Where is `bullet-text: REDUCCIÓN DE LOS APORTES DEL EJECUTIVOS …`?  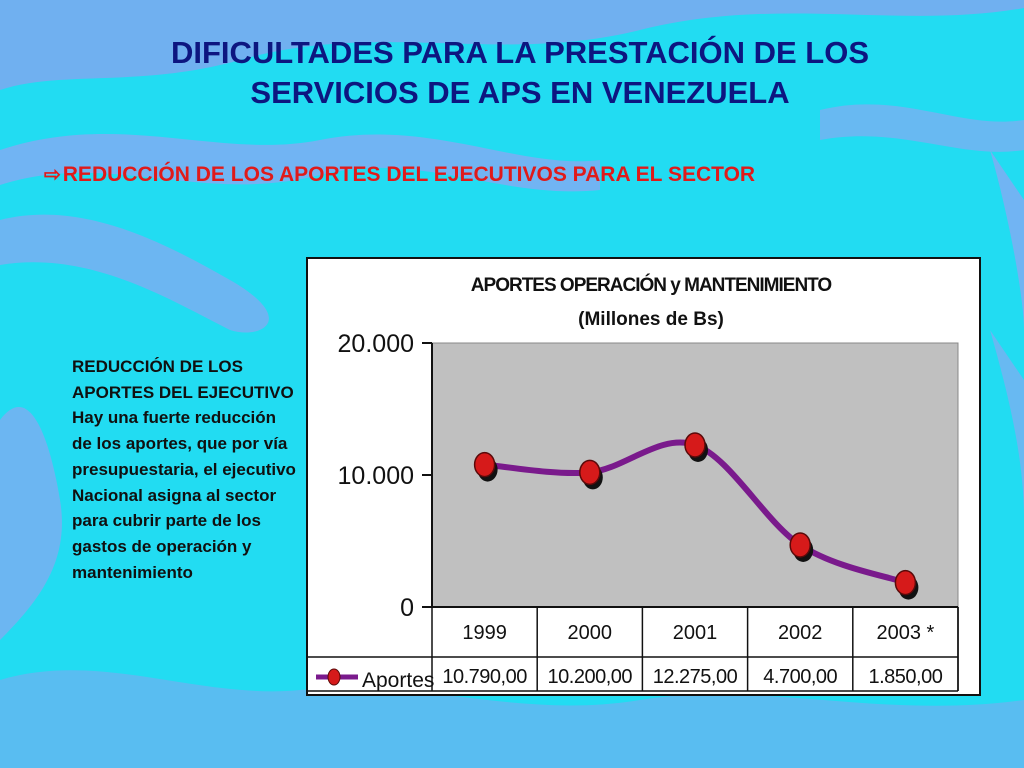
bullet-text: REDUCCIÓN DE LOS APORTES DEL EJECUTIVOS … is located at coordinates (409, 174).